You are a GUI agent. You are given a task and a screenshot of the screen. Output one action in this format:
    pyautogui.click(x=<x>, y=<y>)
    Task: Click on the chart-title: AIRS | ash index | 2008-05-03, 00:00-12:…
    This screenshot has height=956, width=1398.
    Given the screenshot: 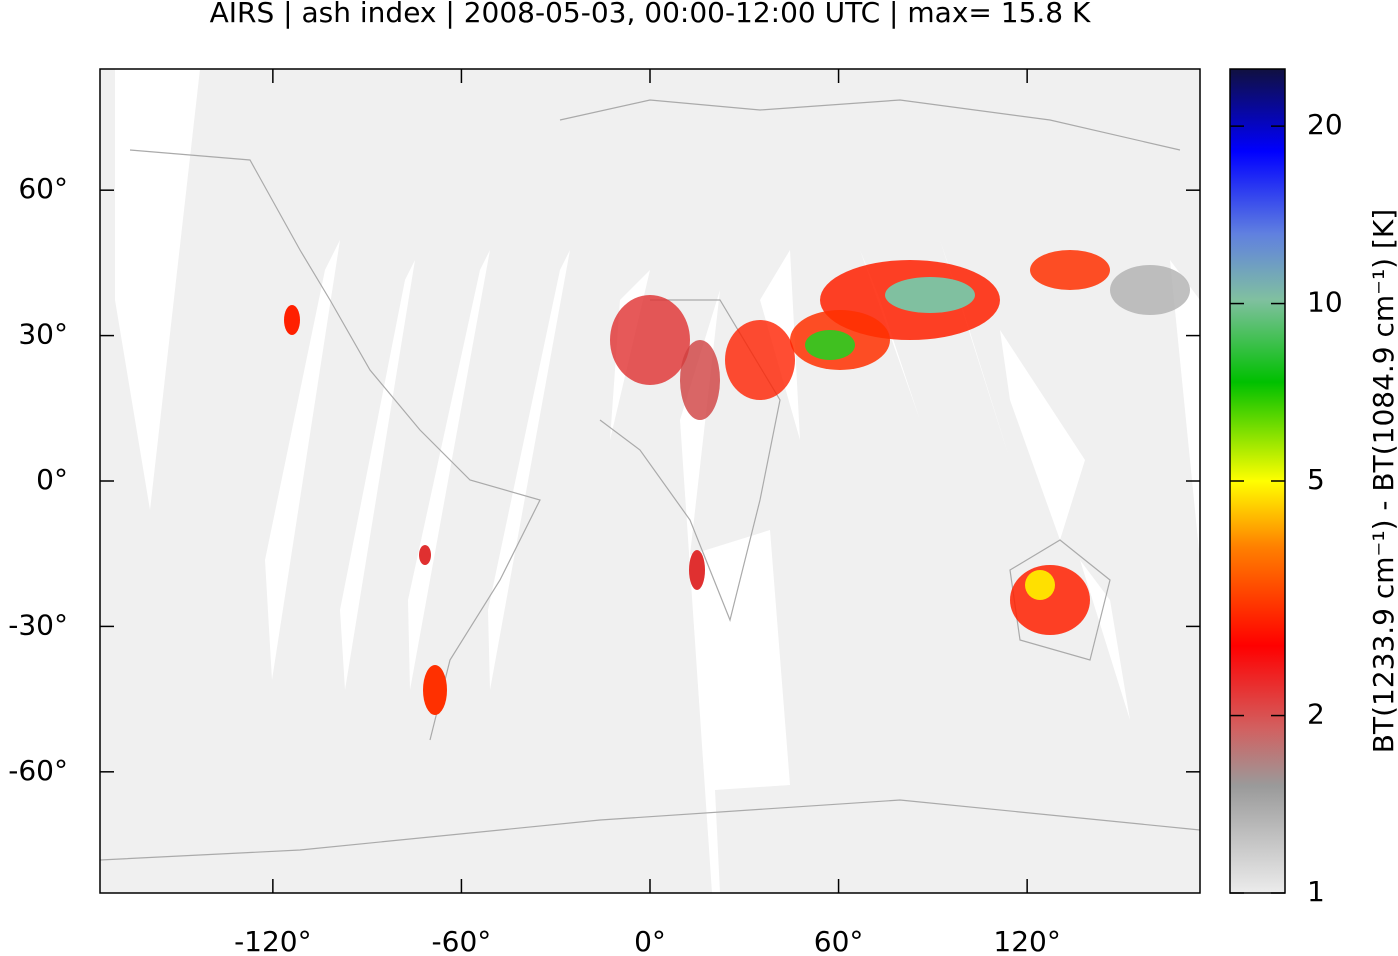 What is the action you would take?
    pyautogui.click(x=650, y=14)
    